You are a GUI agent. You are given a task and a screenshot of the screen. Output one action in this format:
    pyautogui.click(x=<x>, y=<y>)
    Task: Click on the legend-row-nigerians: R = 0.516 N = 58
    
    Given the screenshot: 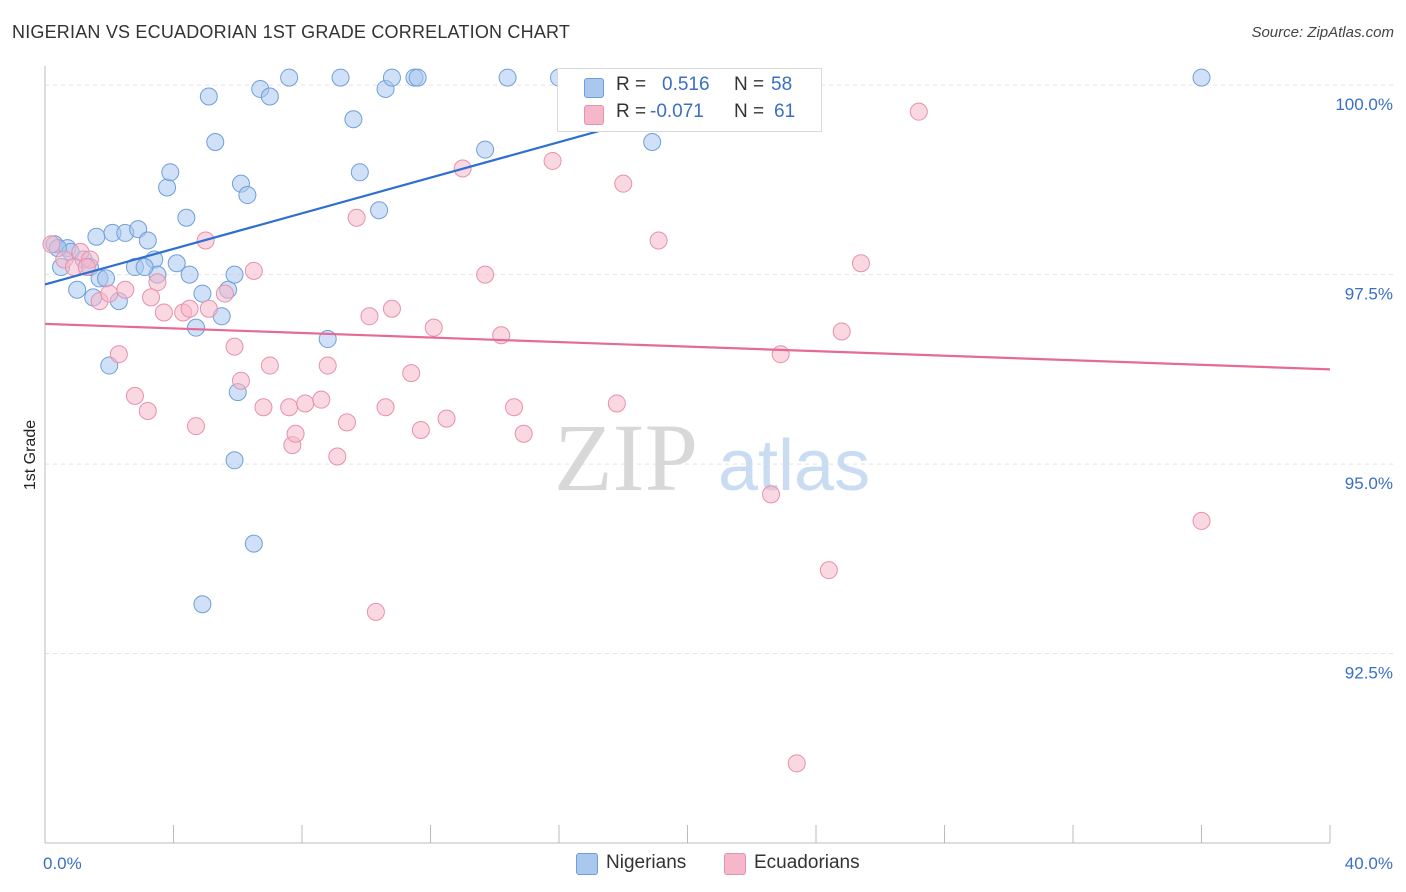 What is the action you would take?
    pyautogui.click(x=689, y=87)
    